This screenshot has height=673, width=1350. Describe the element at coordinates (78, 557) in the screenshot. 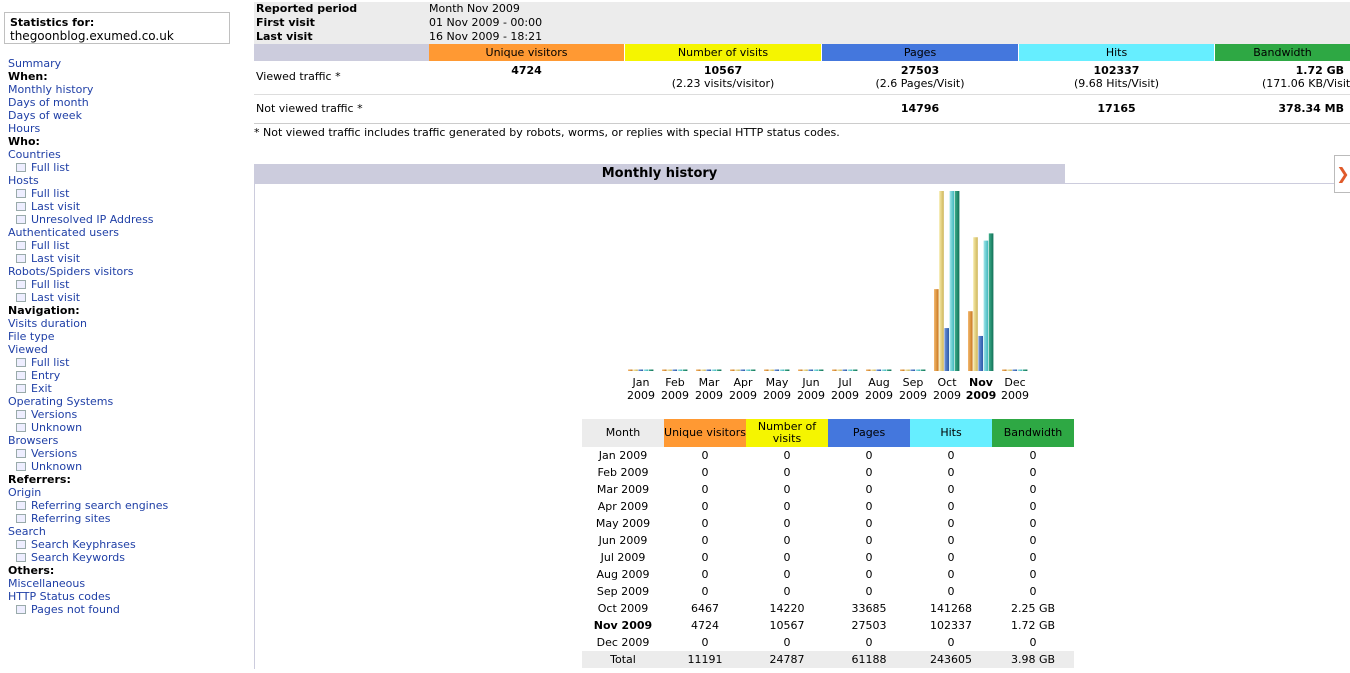

I see `sidebar-item-label: Search Keywords` at that location.